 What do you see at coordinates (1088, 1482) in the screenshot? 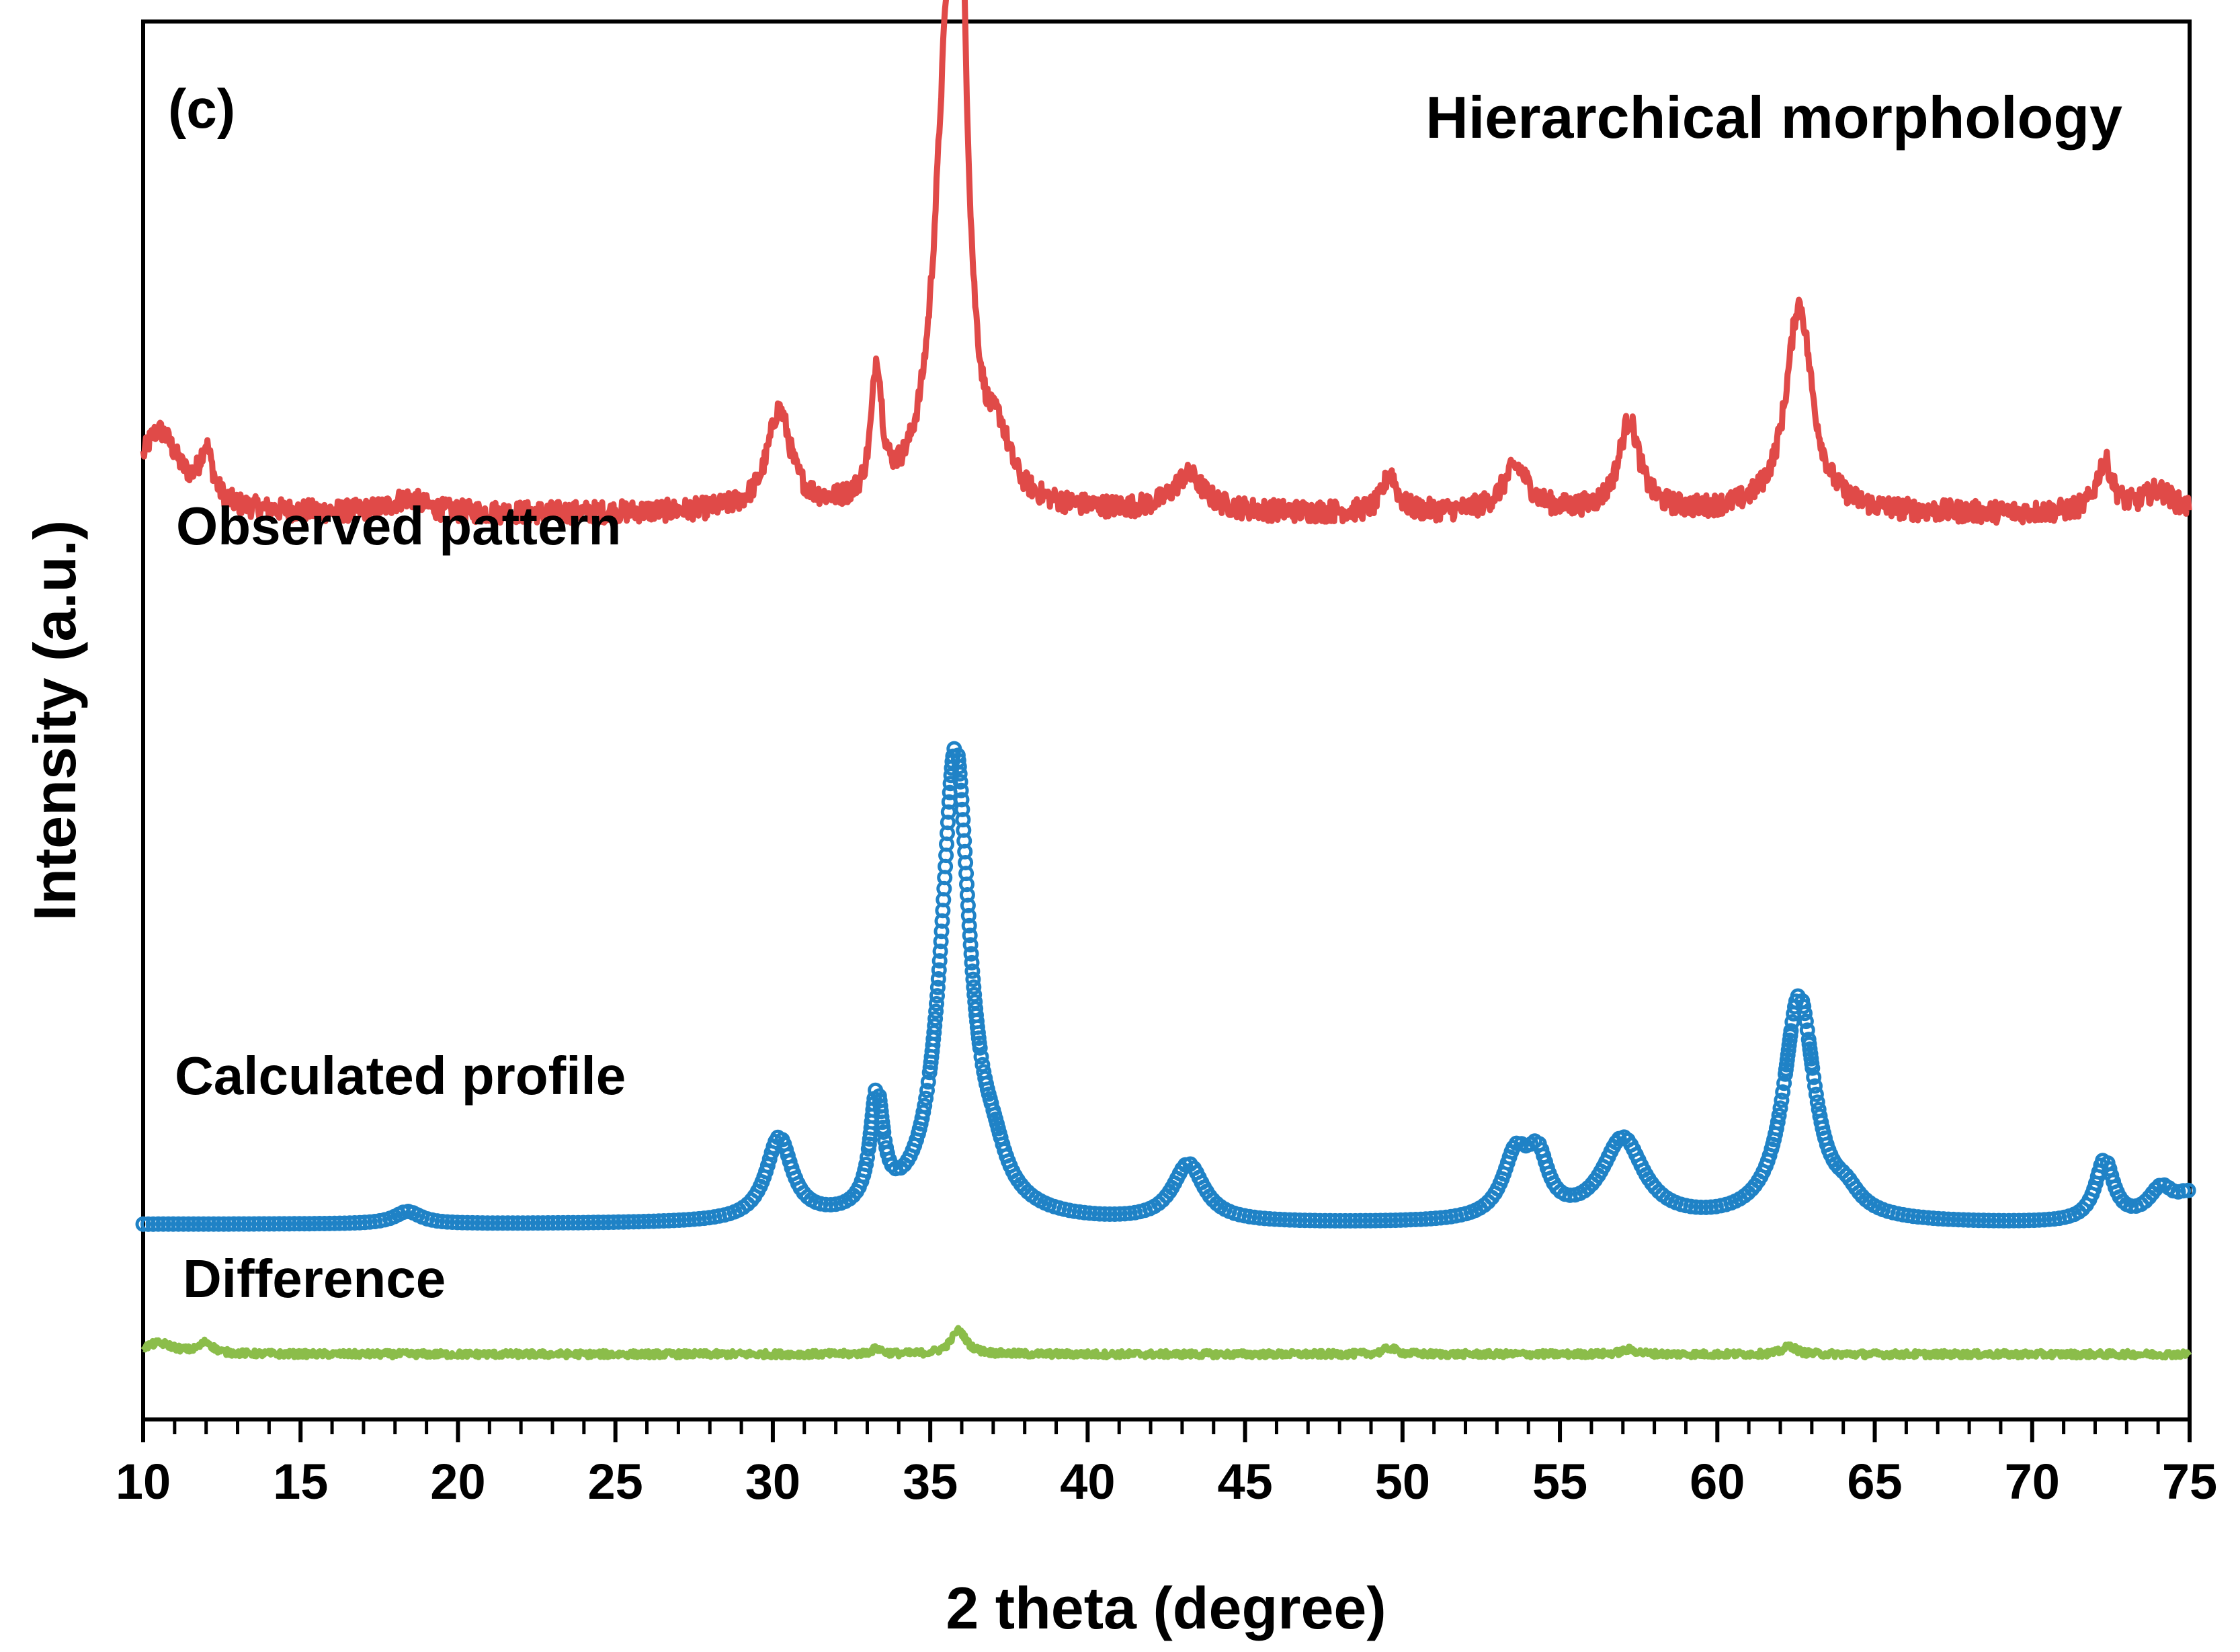
I see `x-tick-label: 40` at bounding box center [1088, 1482].